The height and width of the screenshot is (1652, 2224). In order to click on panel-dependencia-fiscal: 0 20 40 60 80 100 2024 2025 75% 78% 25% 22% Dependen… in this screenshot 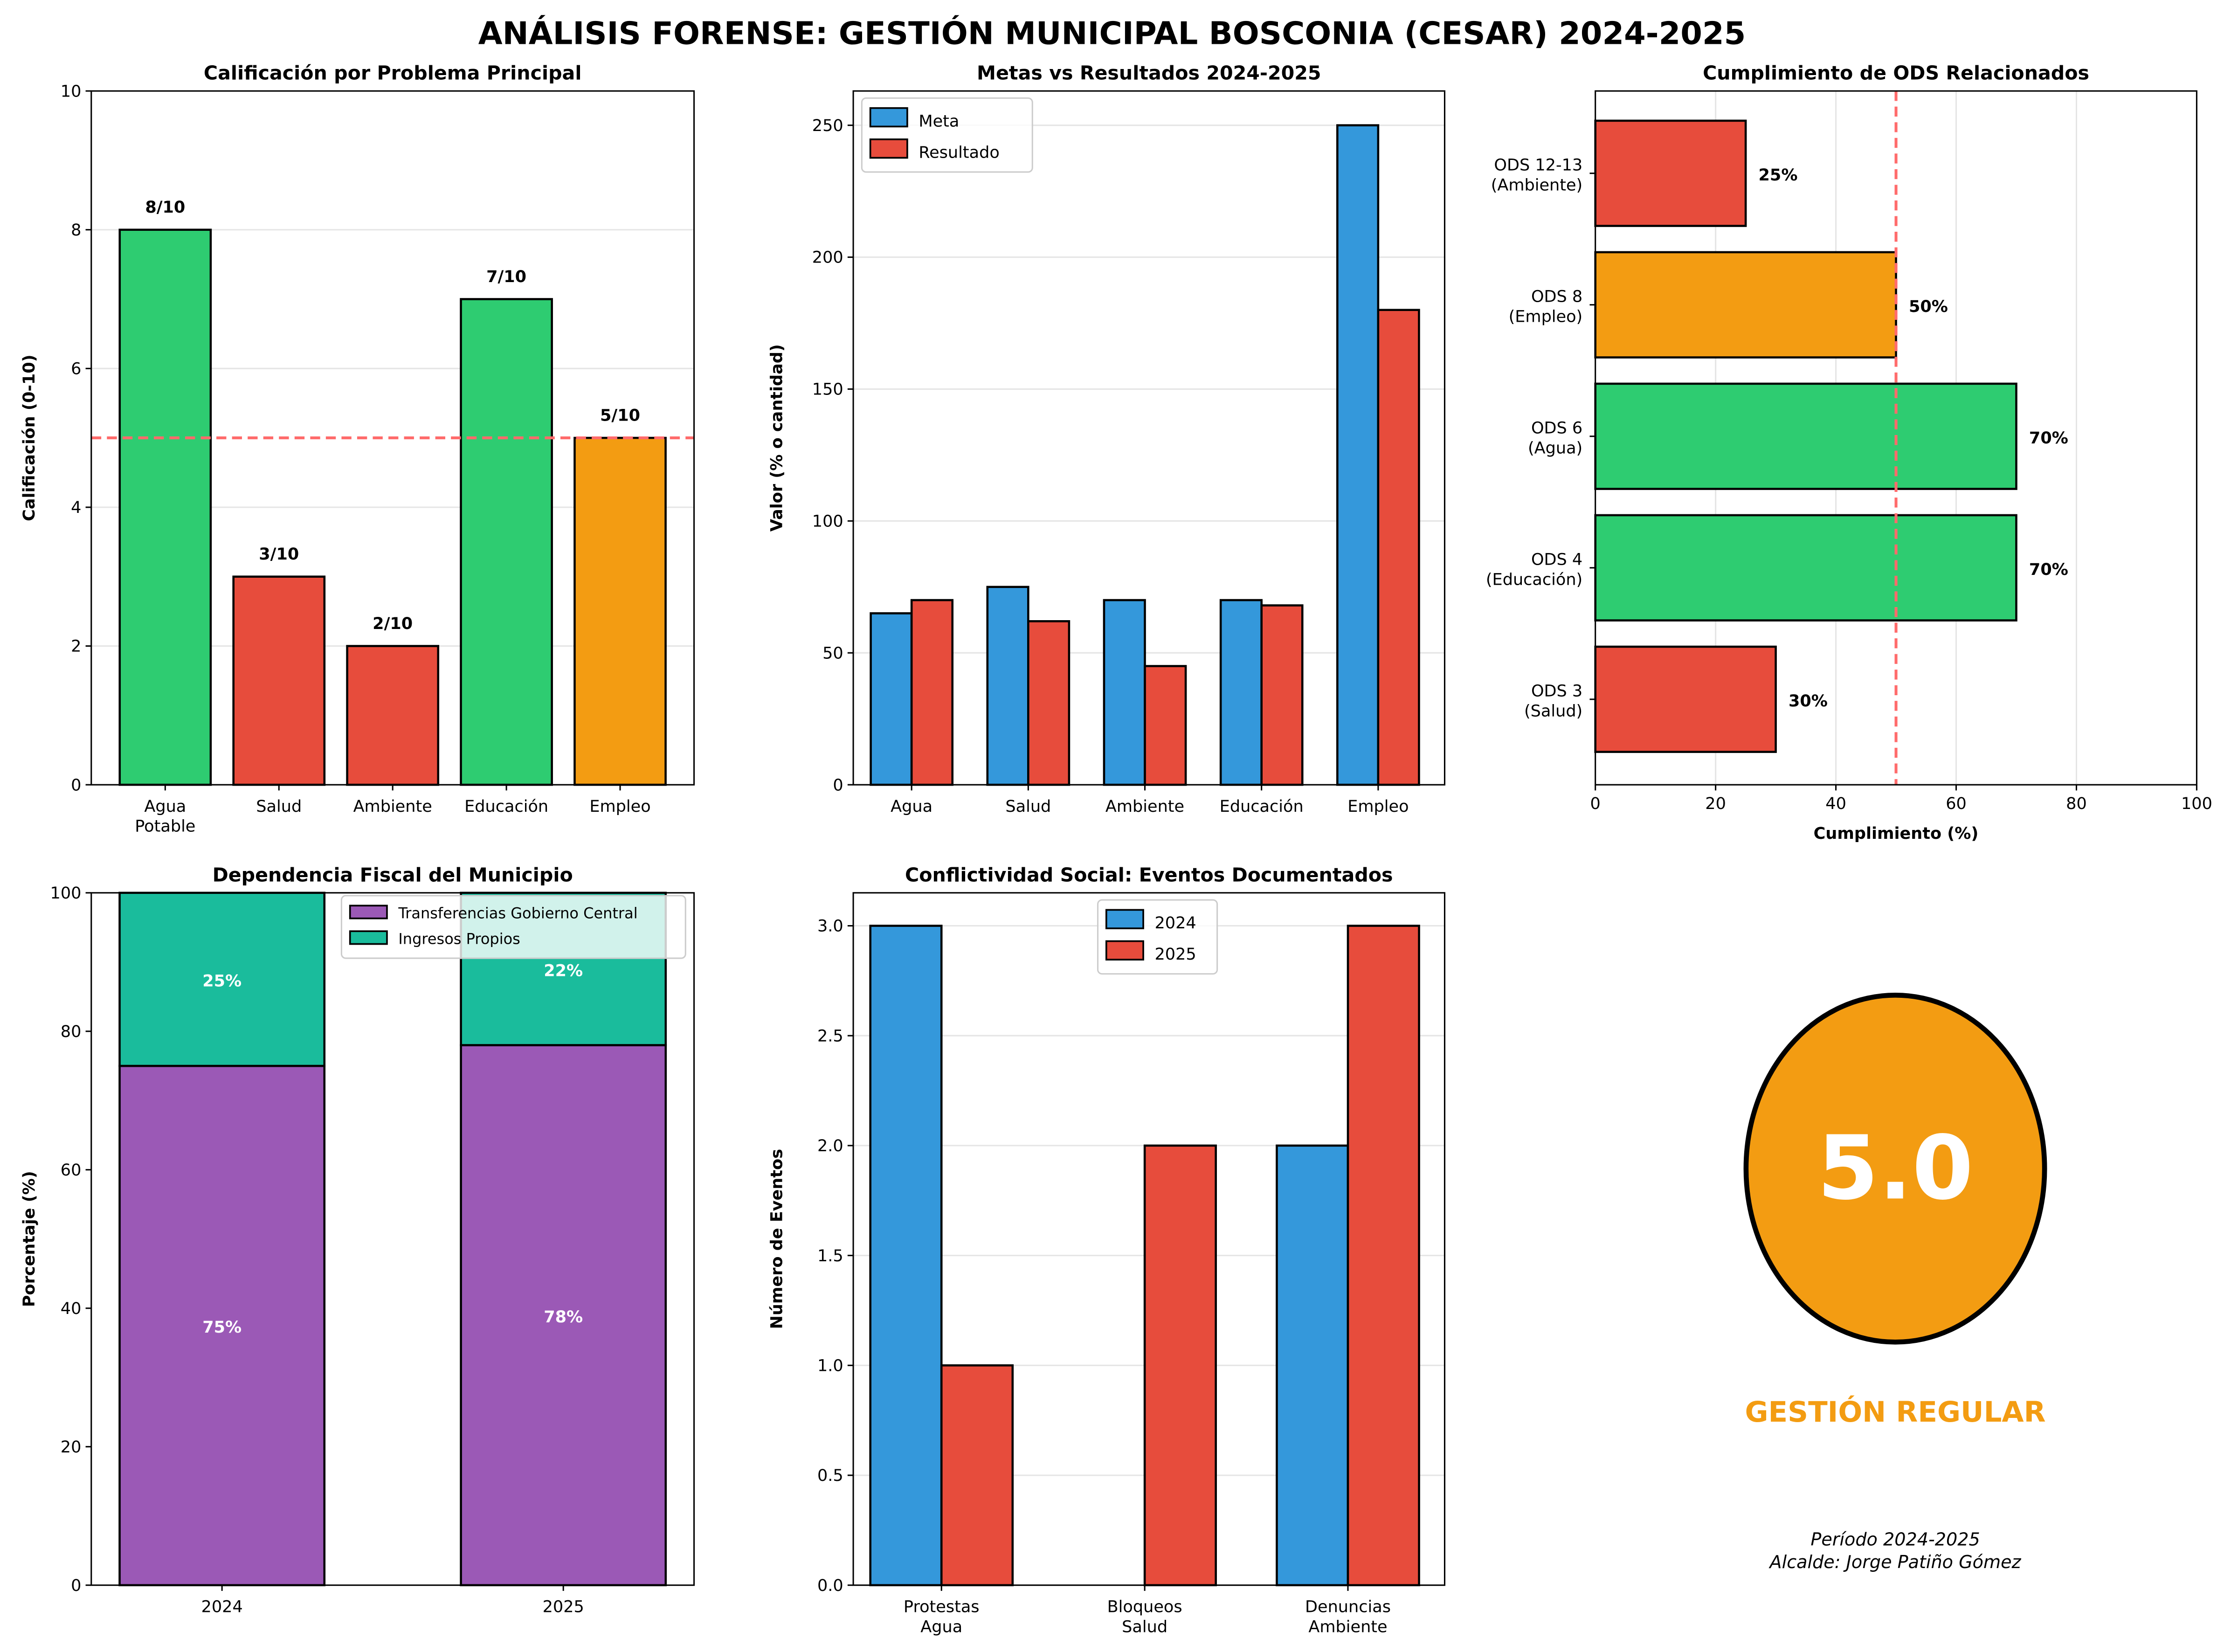, I will do `click(357, 1240)`.